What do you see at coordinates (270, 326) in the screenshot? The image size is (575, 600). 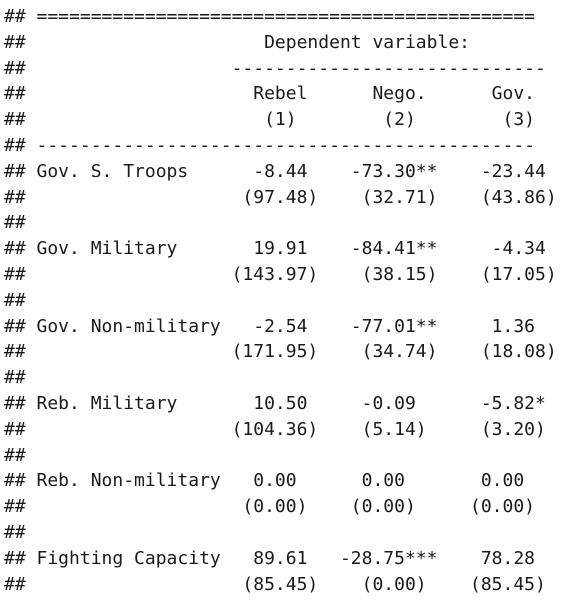 I see `row-gov-non-military-coef: ## Gov. Non-military -2.54 -77.01** 1.36` at bounding box center [270, 326].